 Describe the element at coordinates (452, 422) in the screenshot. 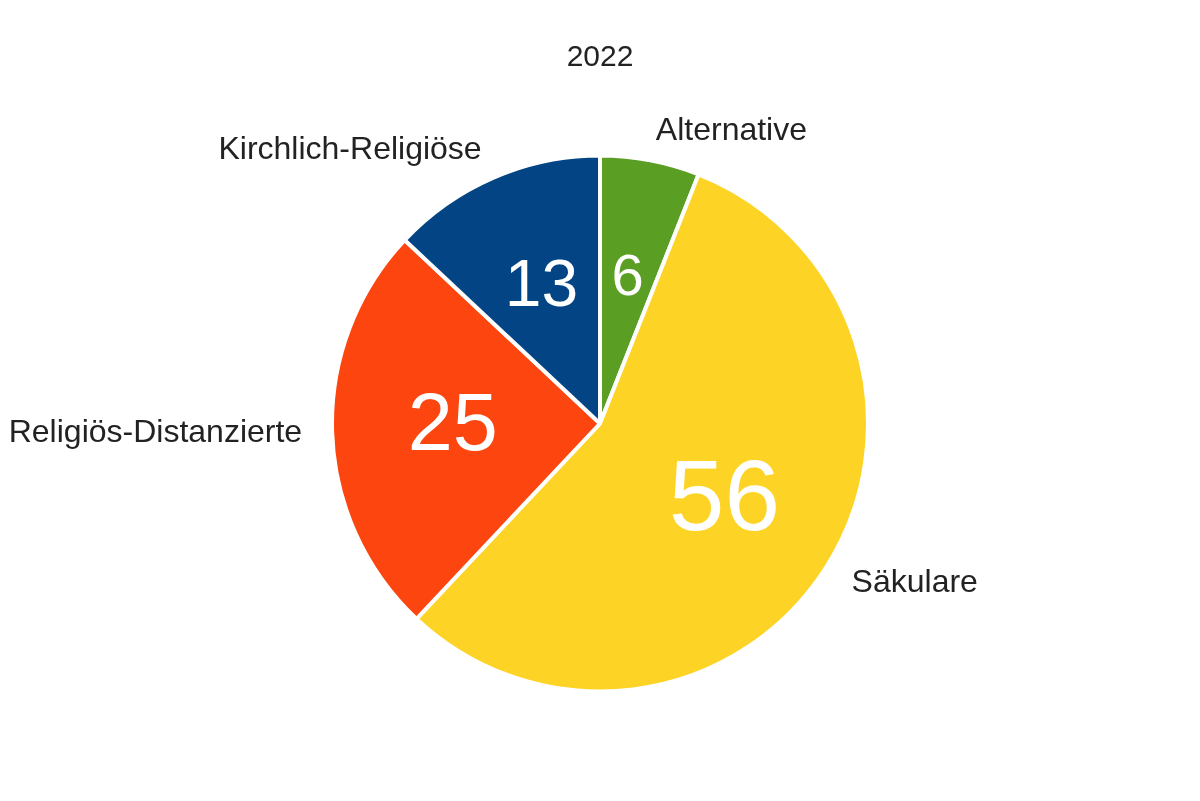

I see `data-label: 25` at that location.